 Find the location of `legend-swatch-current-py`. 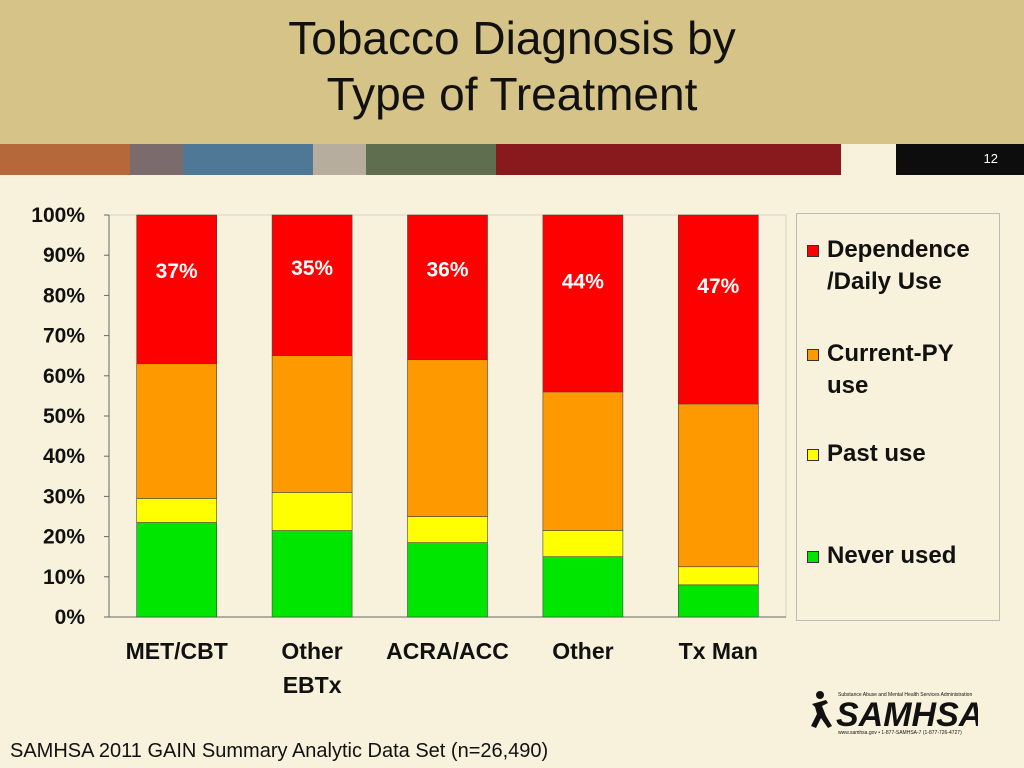

legend-swatch-current-py is located at coordinates (813, 355).